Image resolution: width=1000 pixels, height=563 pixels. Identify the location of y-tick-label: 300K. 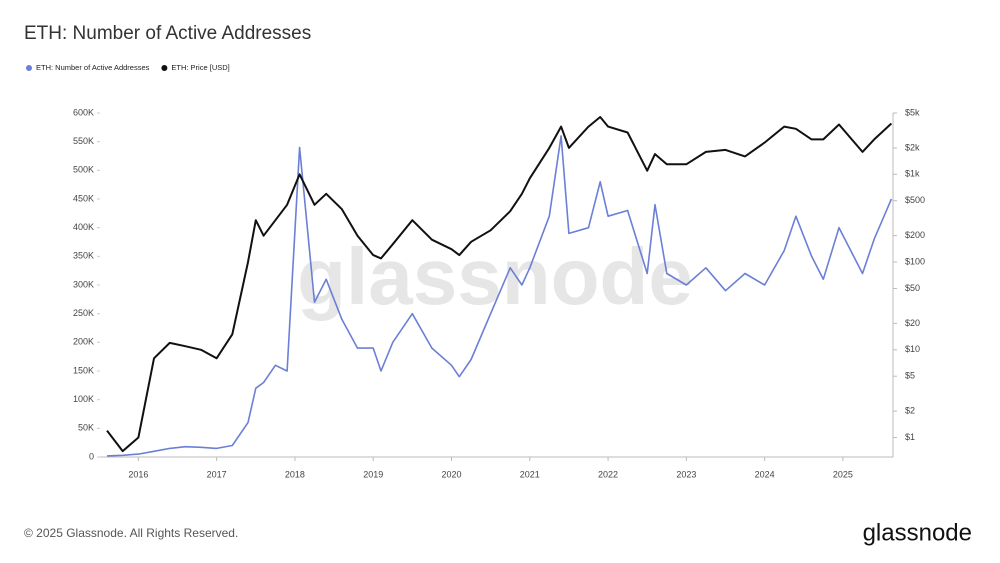
(83, 284).